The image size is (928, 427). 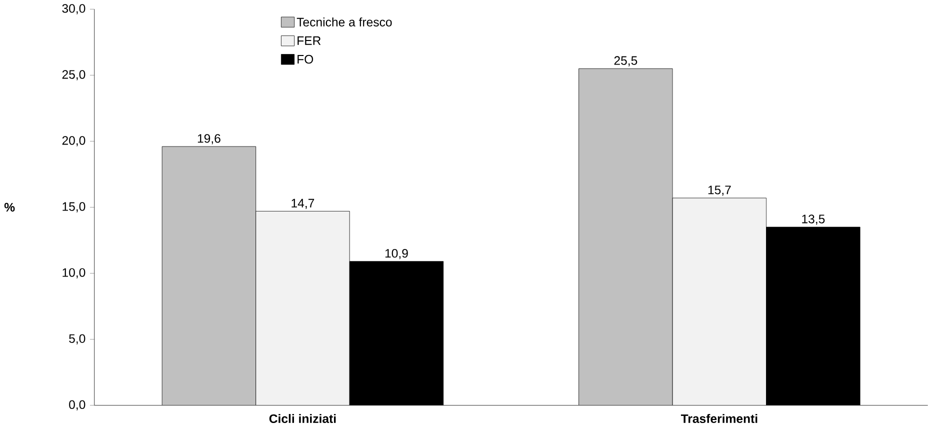 What do you see at coordinates (74, 9) in the screenshot?
I see `y-tick-label: 30,0` at bounding box center [74, 9].